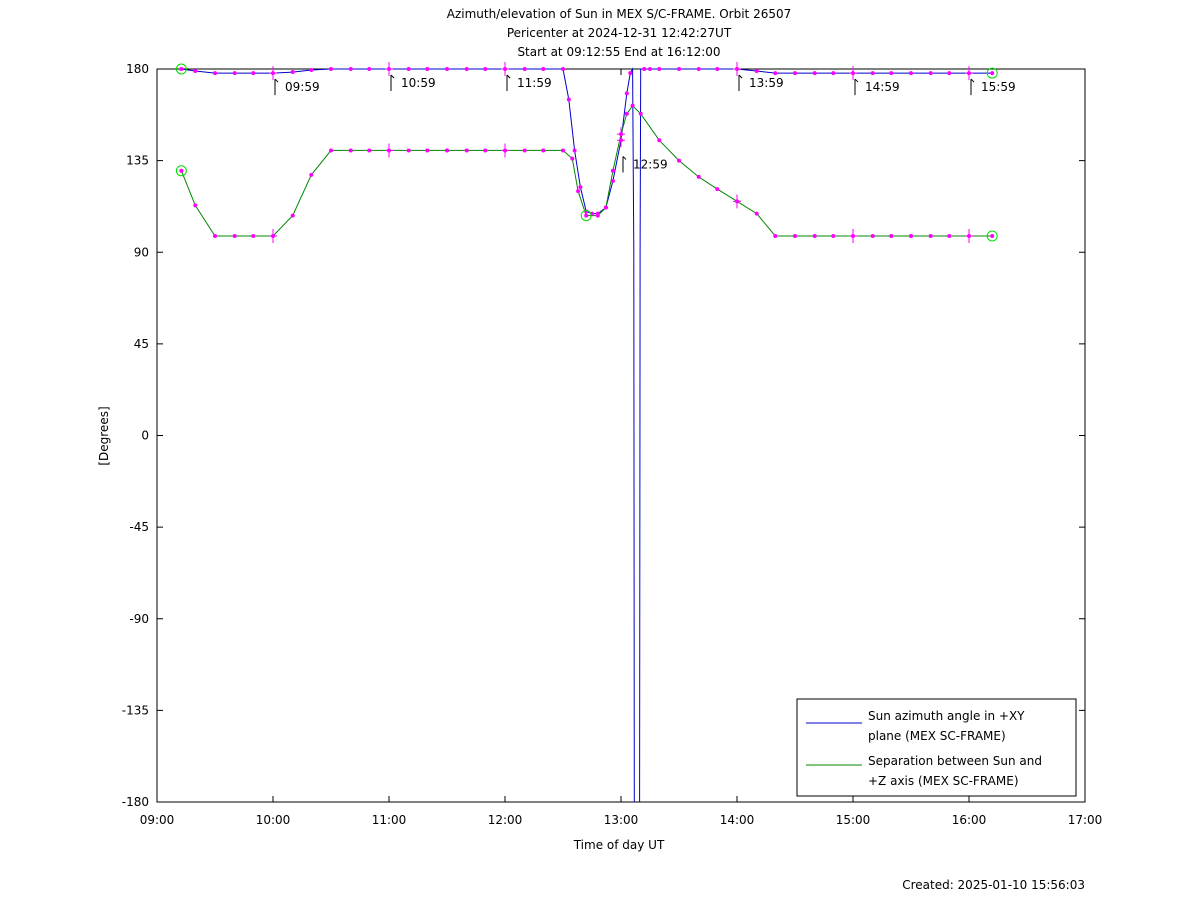 The width and height of the screenshot is (1200, 901). What do you see at coordinates (766, 83) in the screenshot?
I see `annotation-label: 13:59` at bounding box center [766, 83].